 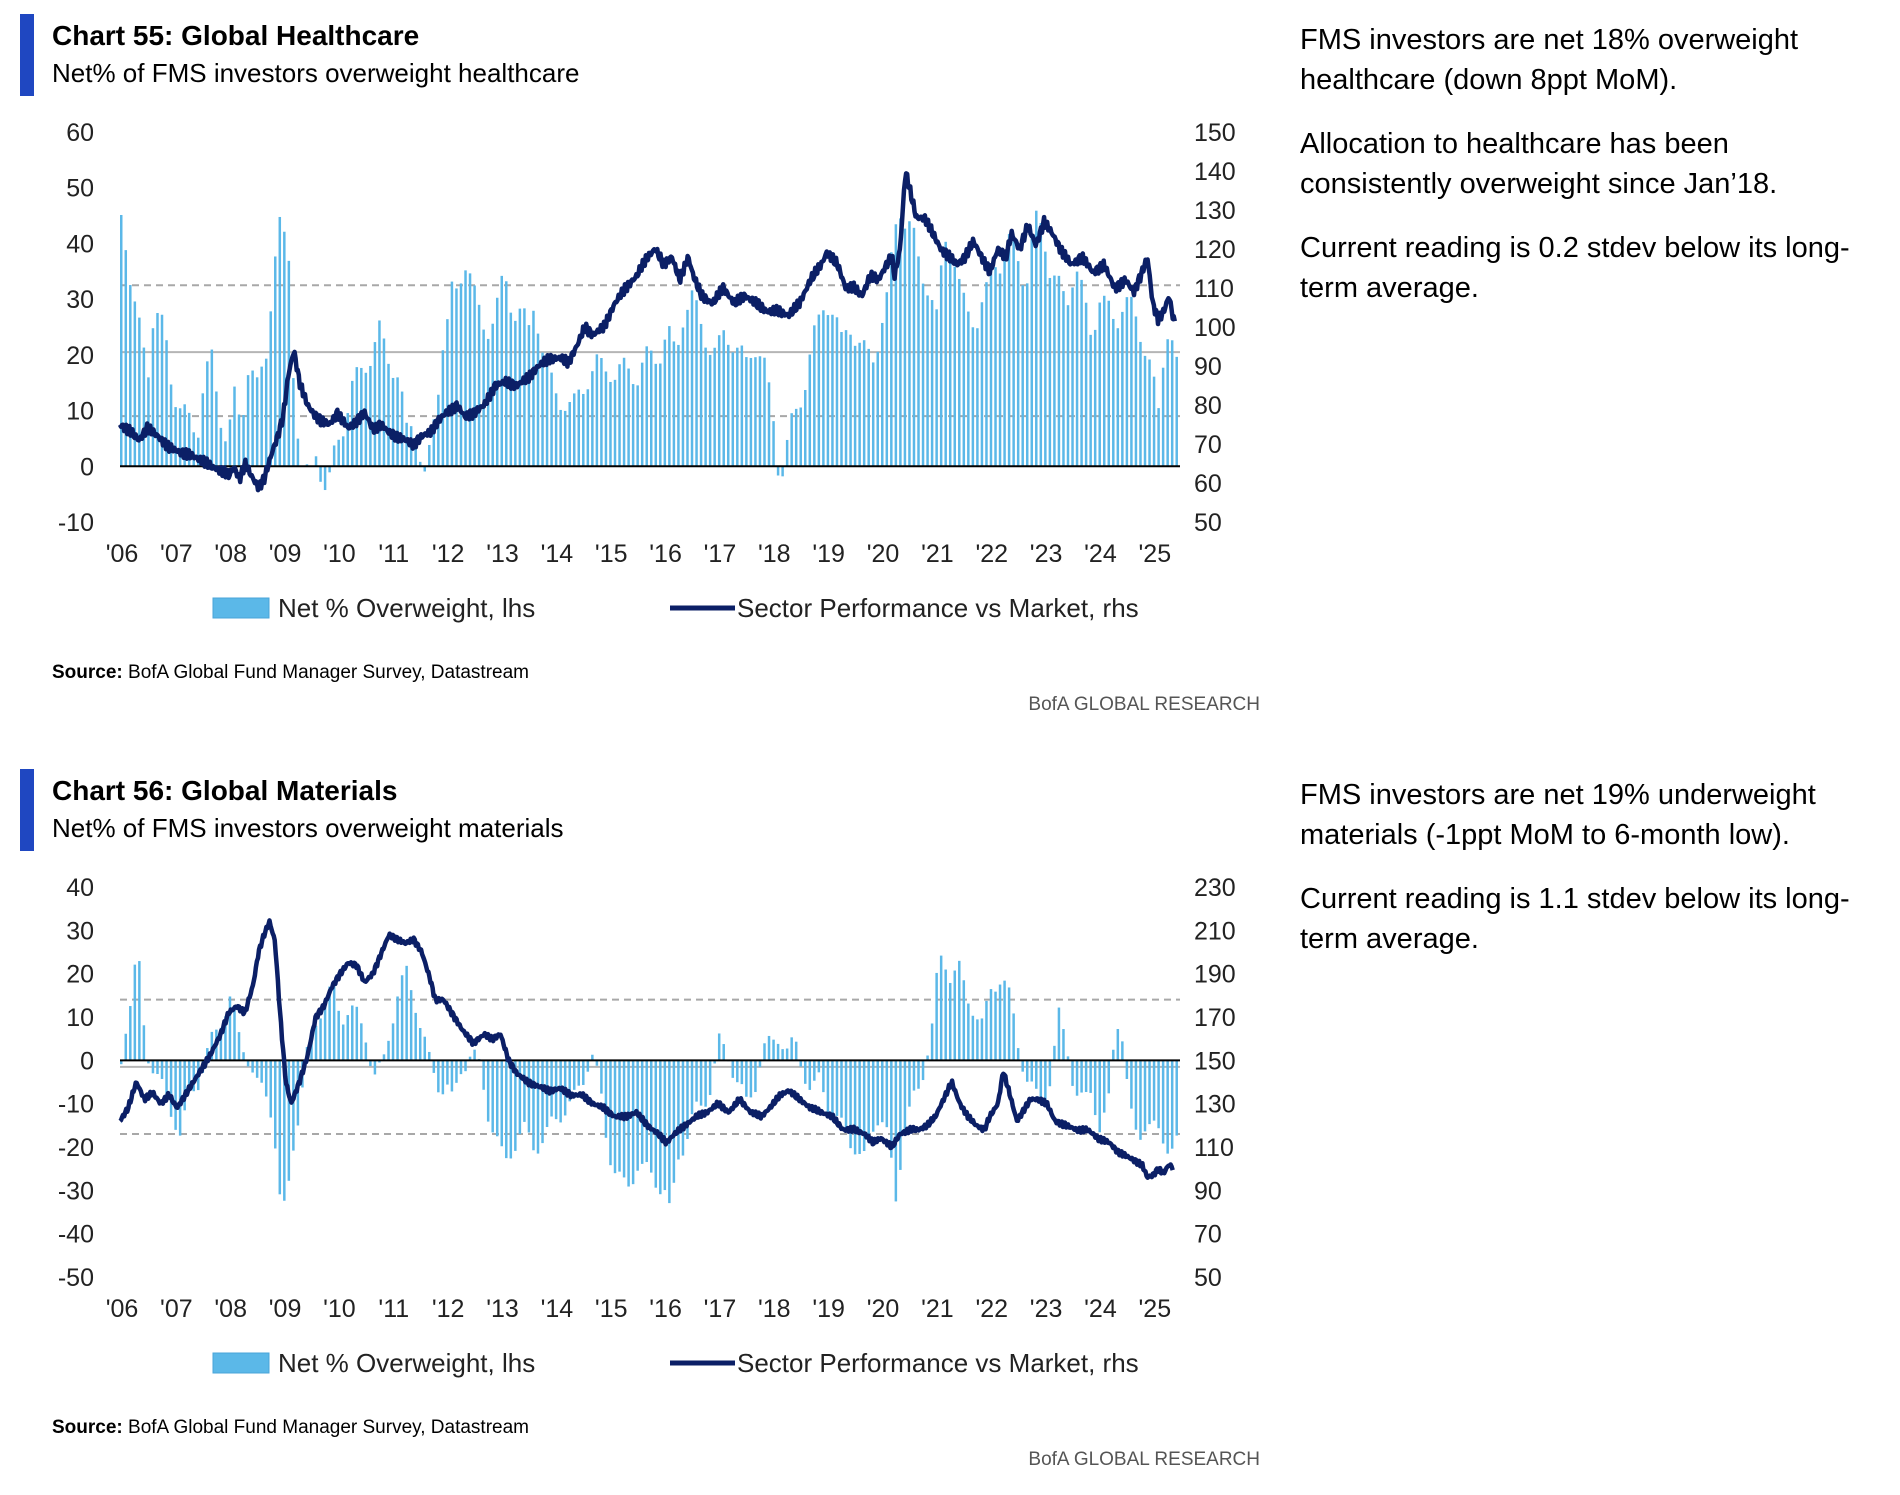 What do you see at coordinates (76, 1191) in the screenshot?
I see `y-left-tick-label: -30` at bounding box center [76, 1191].